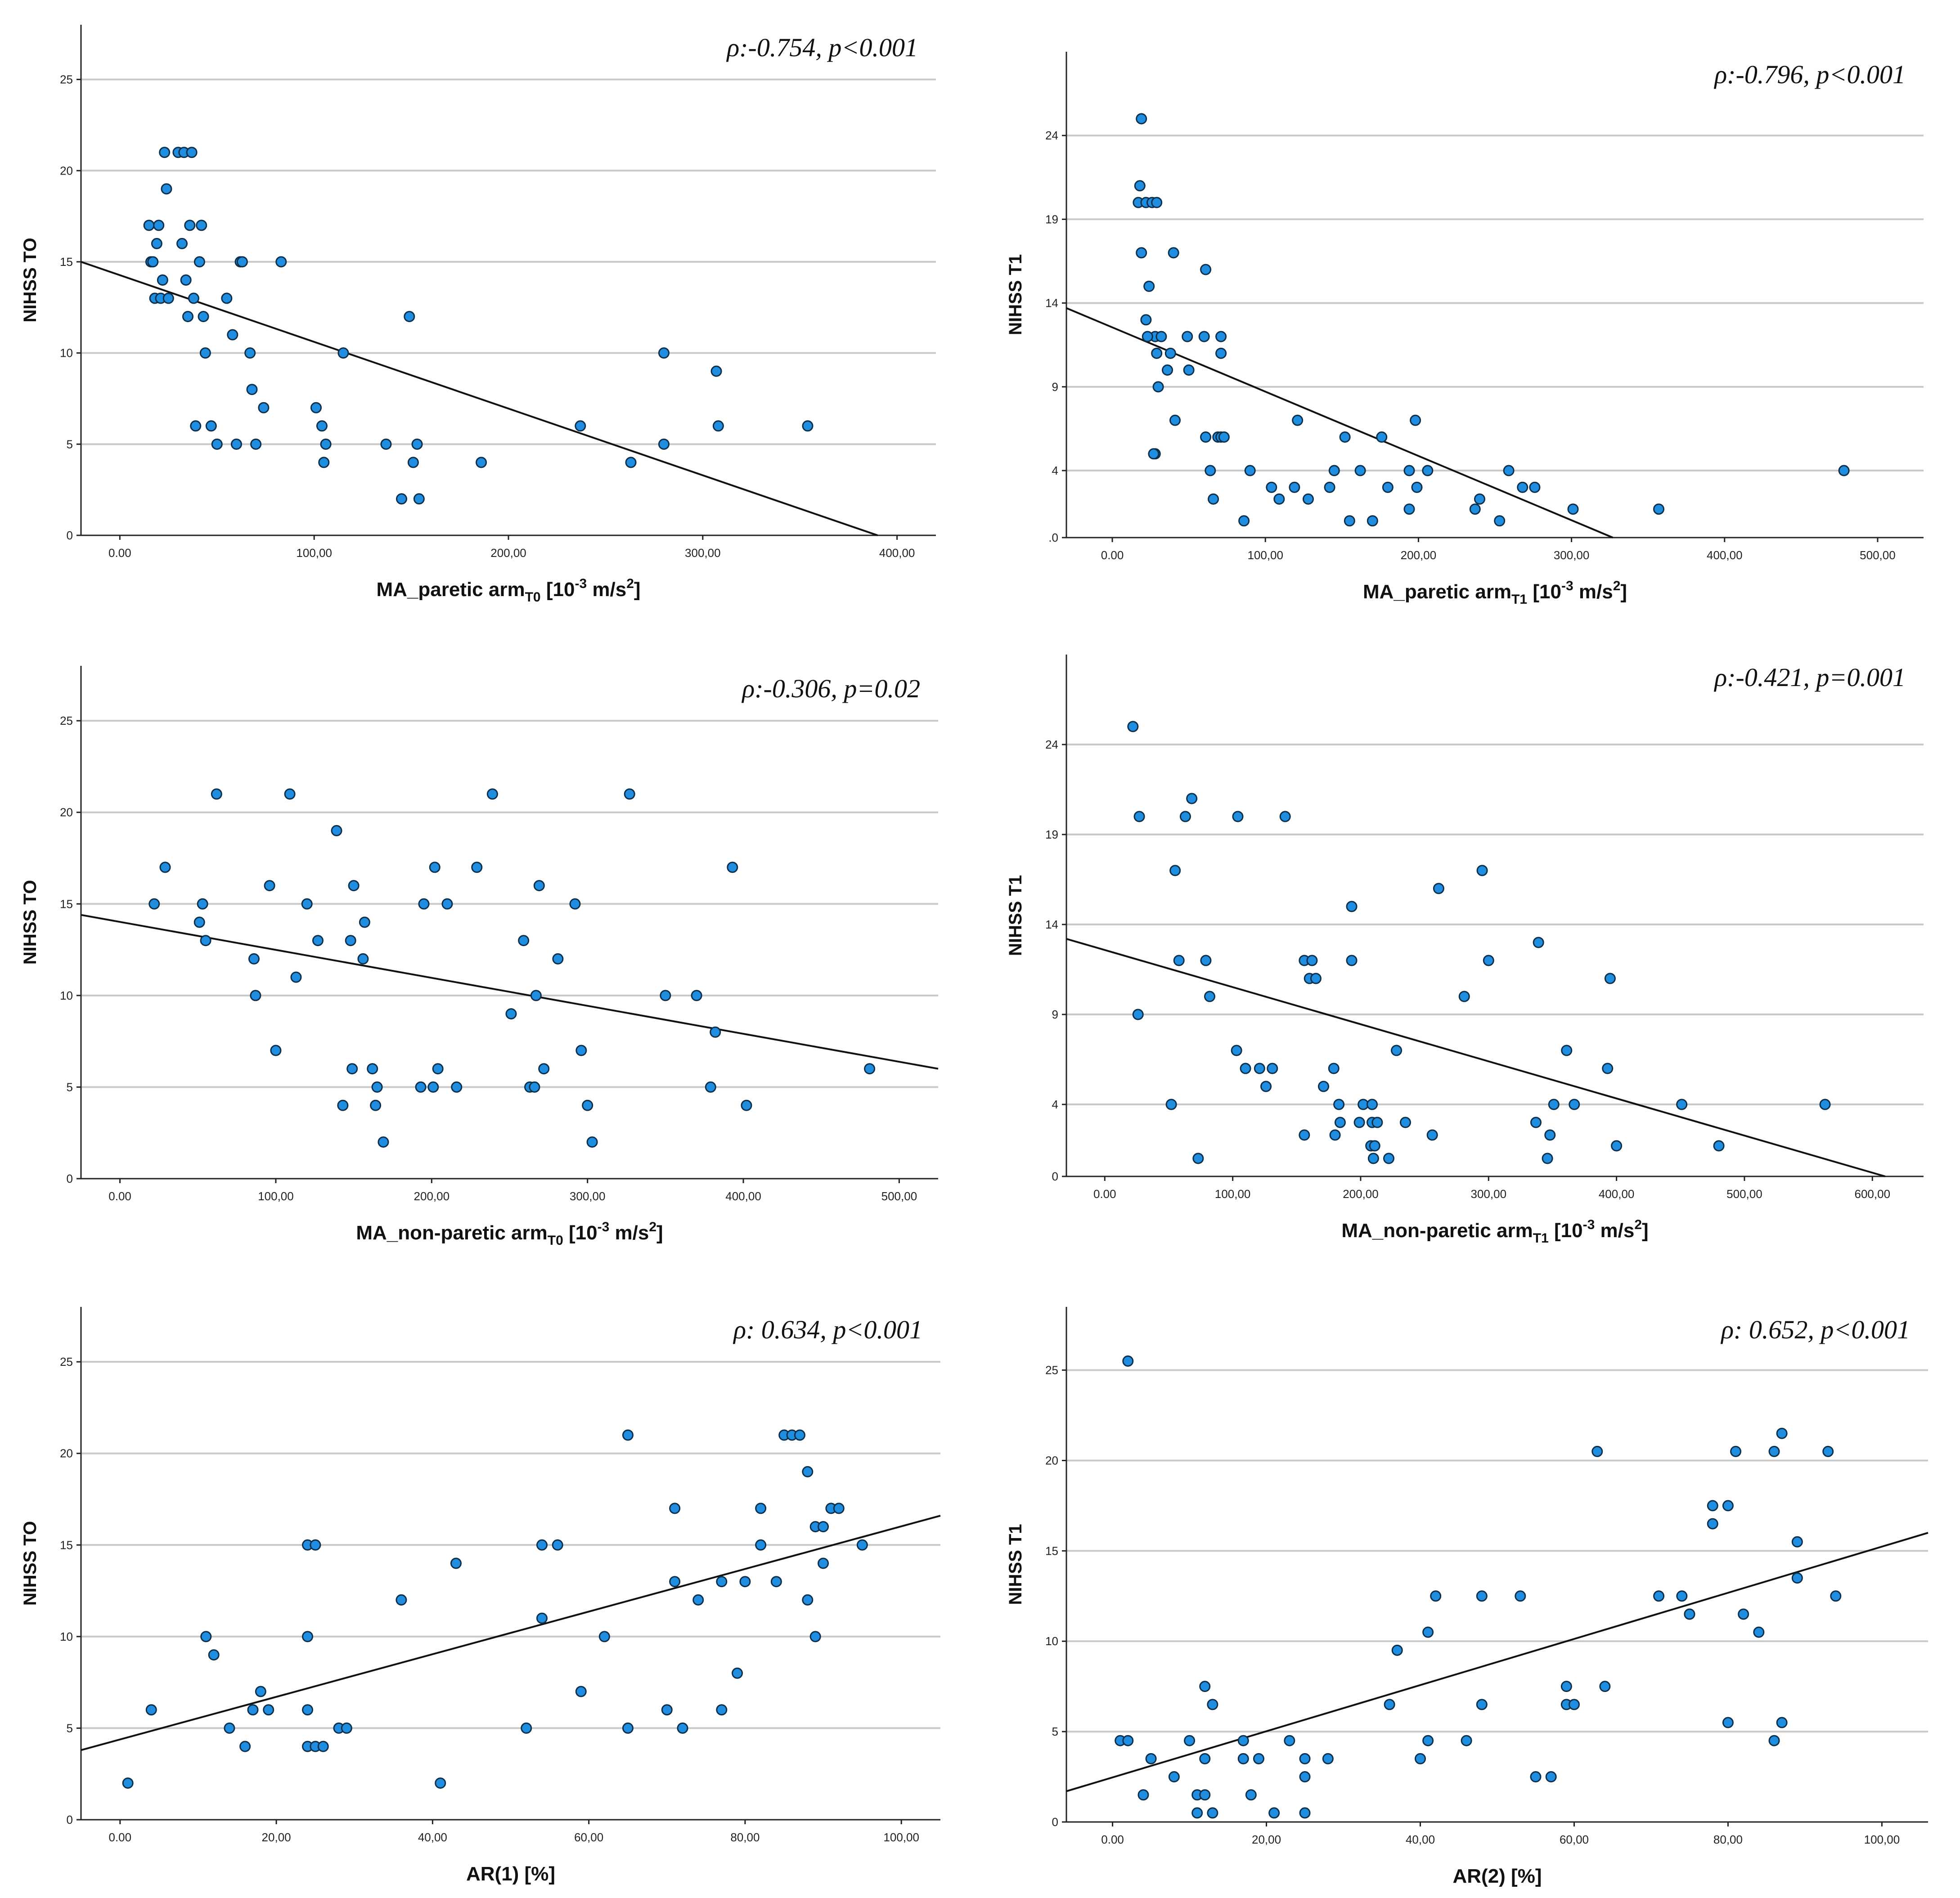 This screenshot has height=1898, width=1960. I want to click on x-axis-label: MA_paretic armT1 [10-3 m/s2], so click(1495, 593).